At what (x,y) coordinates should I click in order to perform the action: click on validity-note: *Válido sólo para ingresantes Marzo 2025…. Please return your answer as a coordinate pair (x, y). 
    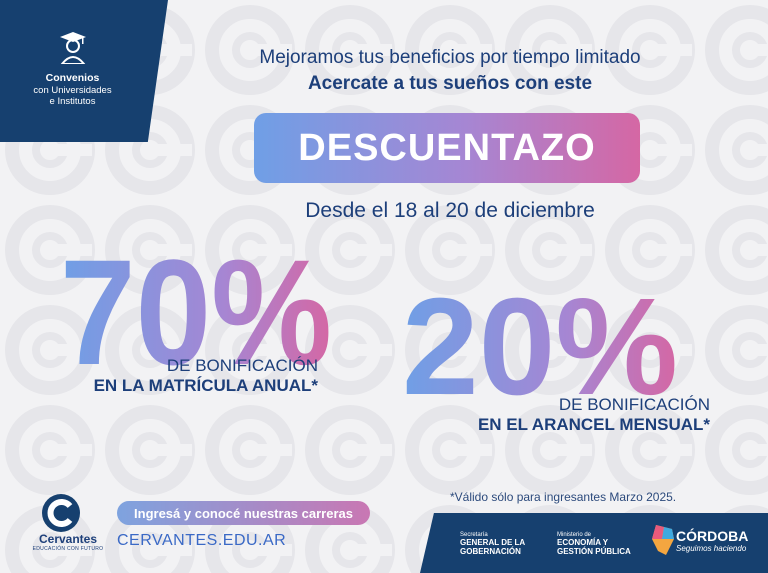
    Looking at the image, I should click on (563, 497).